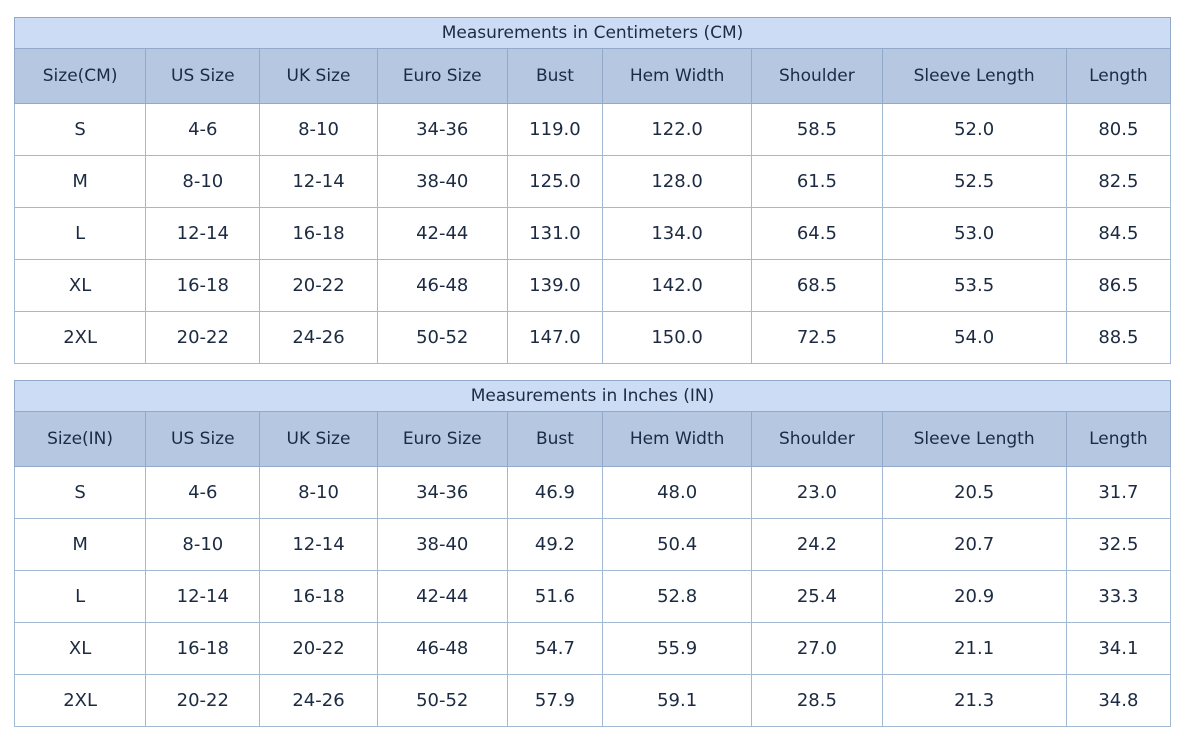 This screenshot has height=748, width=1185. I want to click on table-row: 2XL 20-22 24-26 50-52 57.9 59.1 28.5 21.3 34.8, so click(592, 700).